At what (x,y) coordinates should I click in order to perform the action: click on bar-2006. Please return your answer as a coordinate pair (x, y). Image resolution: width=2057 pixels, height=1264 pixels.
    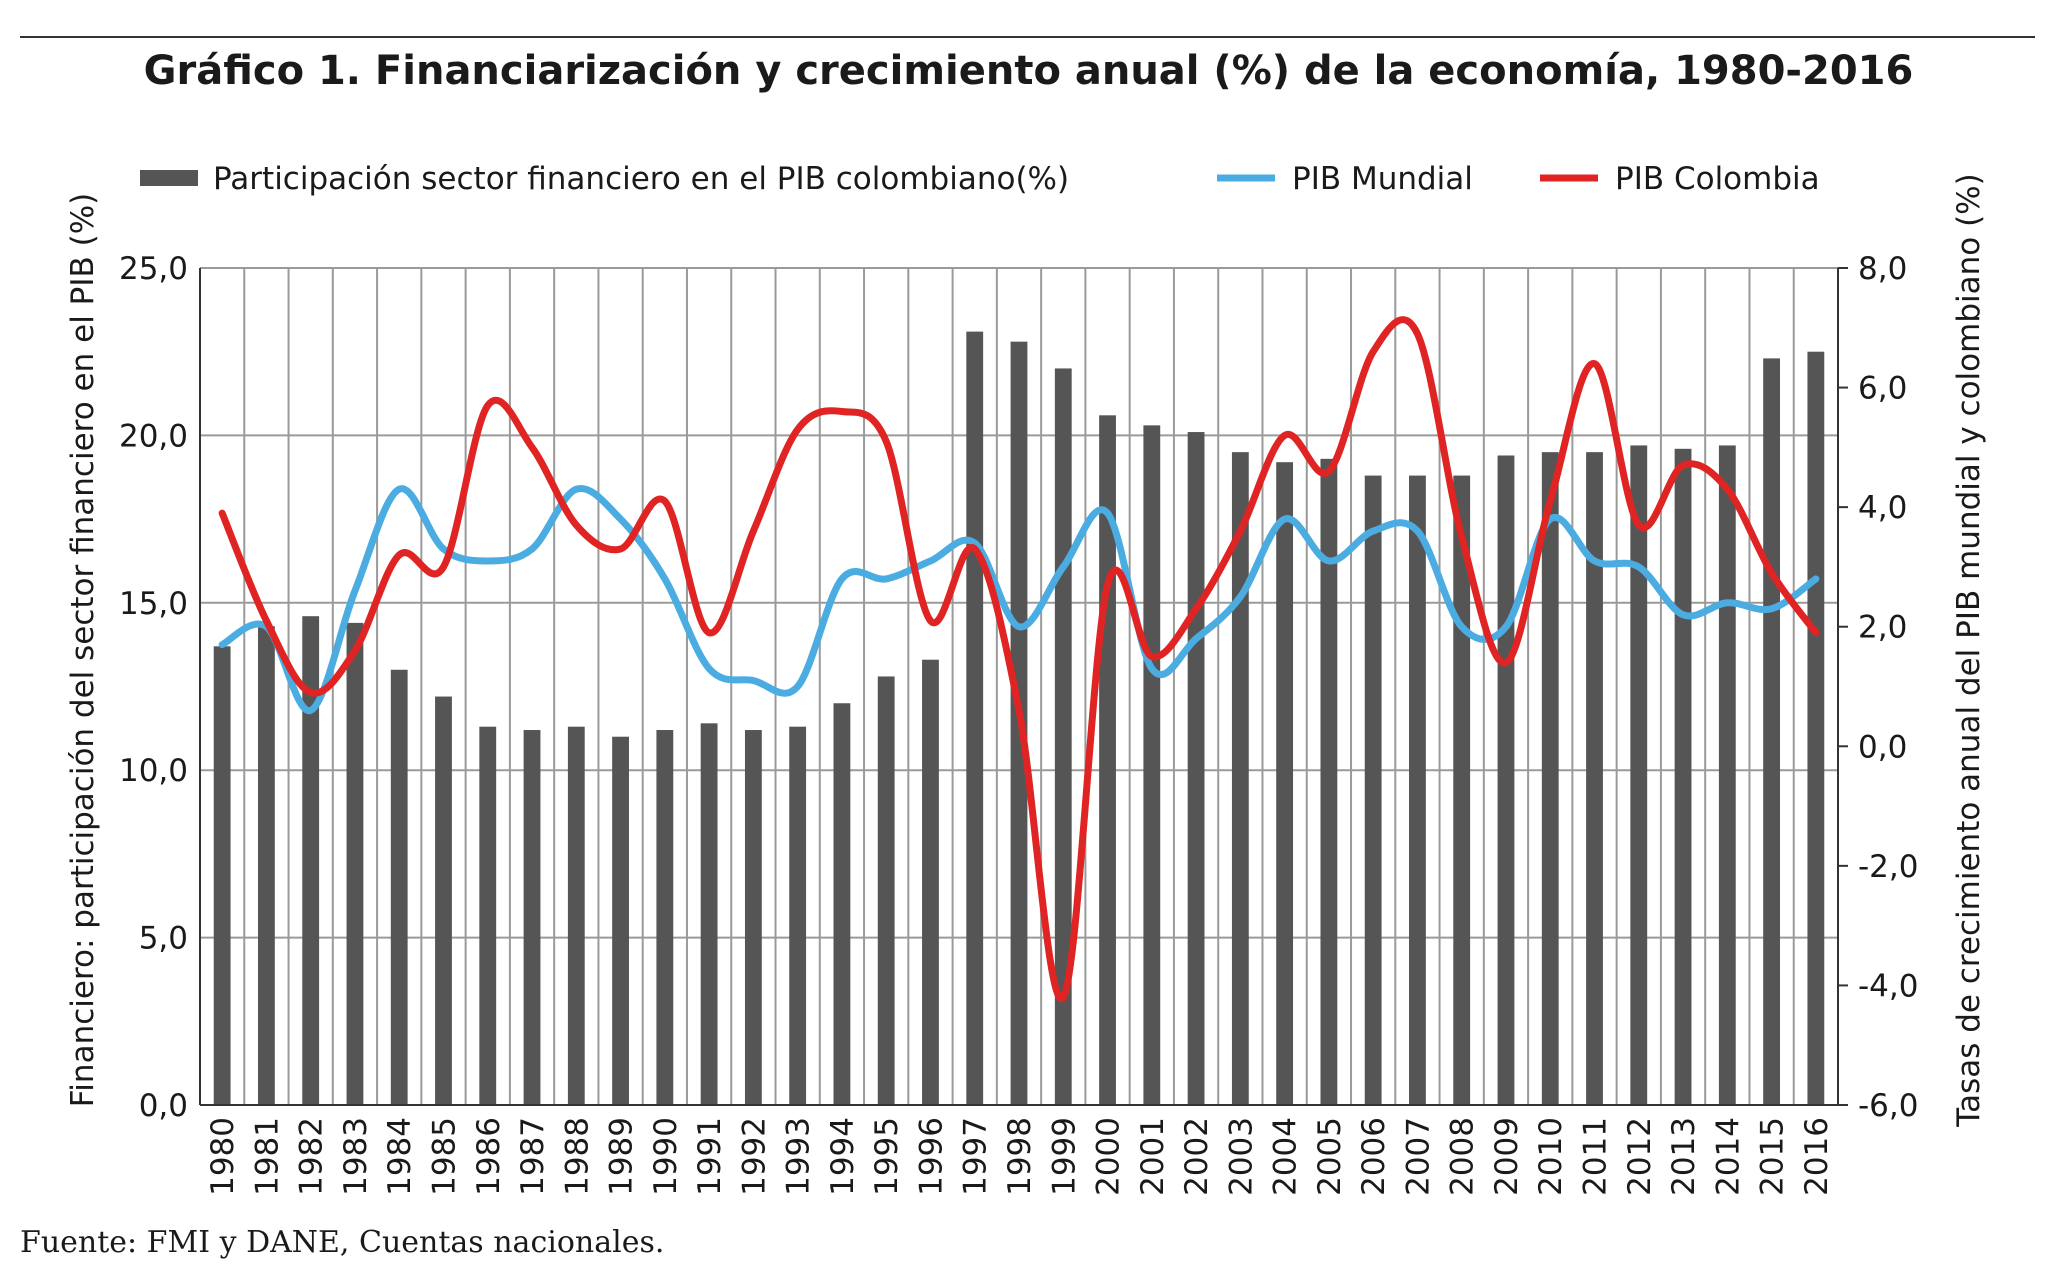
    Looking at the image, I should click on (1373, 790).